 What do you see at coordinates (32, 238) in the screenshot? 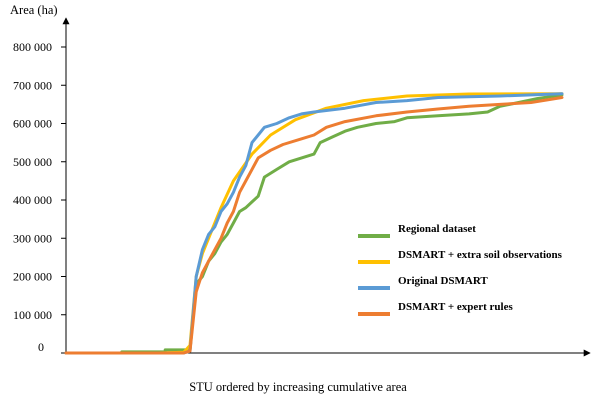
I see `y-tick-label: 300 000` at bounding box center [32, 238].